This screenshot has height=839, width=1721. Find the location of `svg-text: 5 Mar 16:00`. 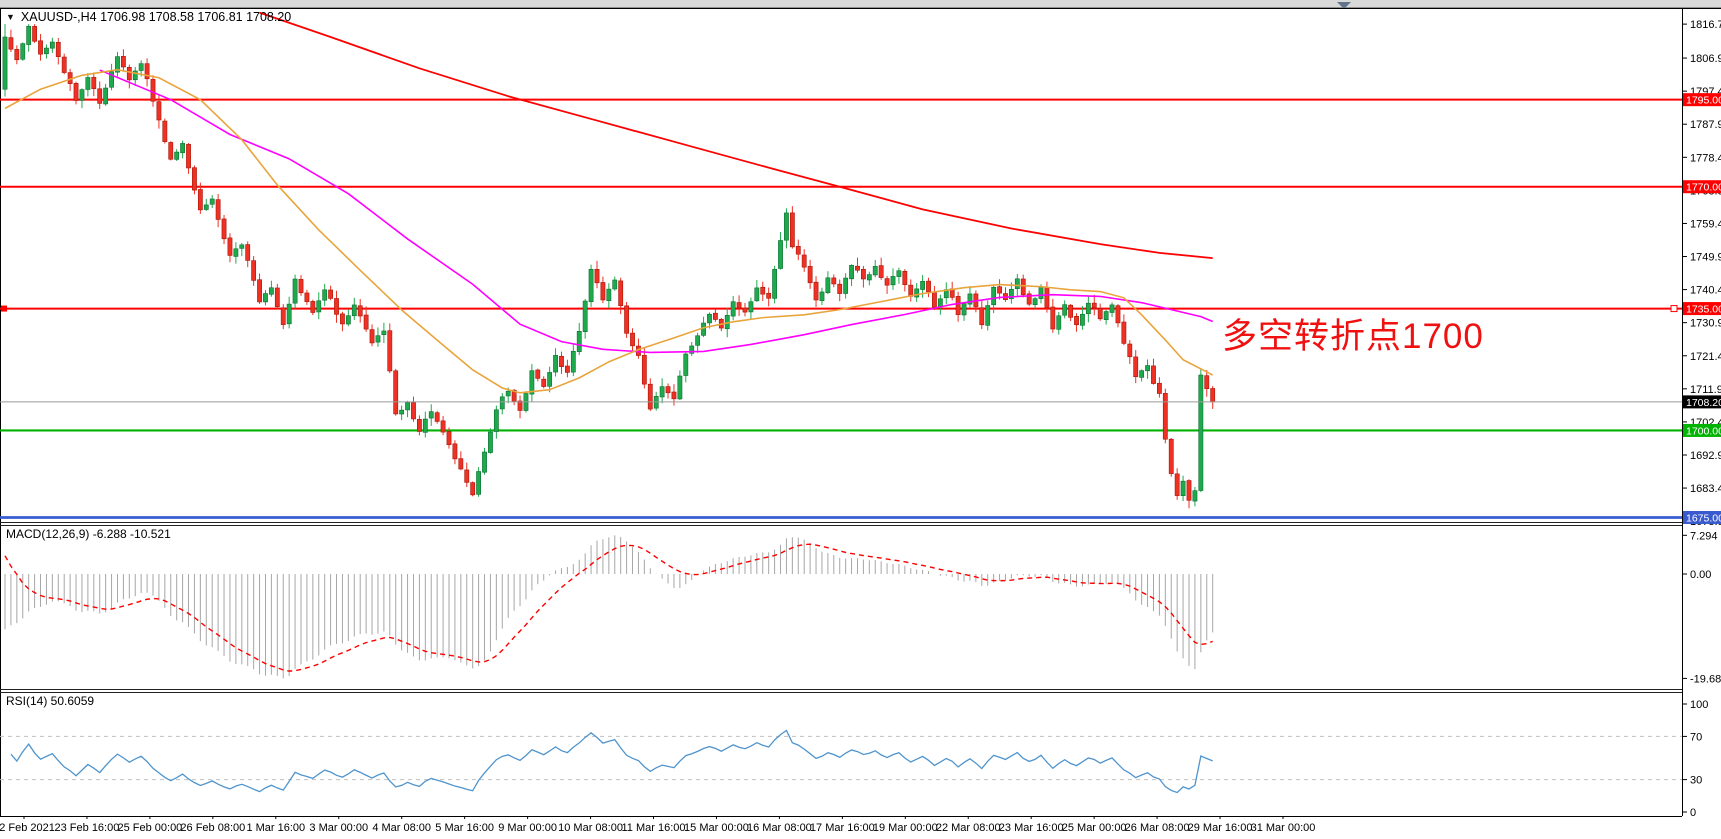

svg-text: 5 Mar 16:00 is located at coordinates (464, 828).